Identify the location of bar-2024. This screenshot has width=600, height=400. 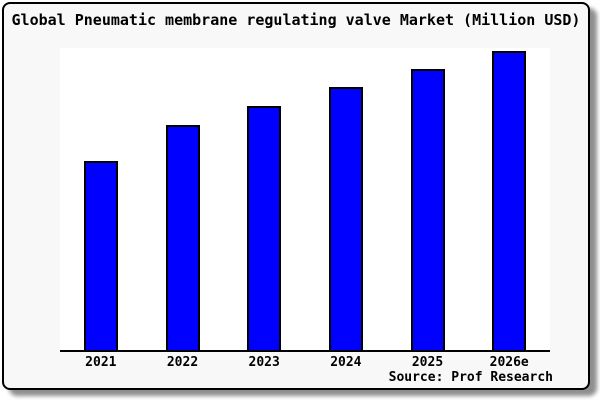
(345, 218).